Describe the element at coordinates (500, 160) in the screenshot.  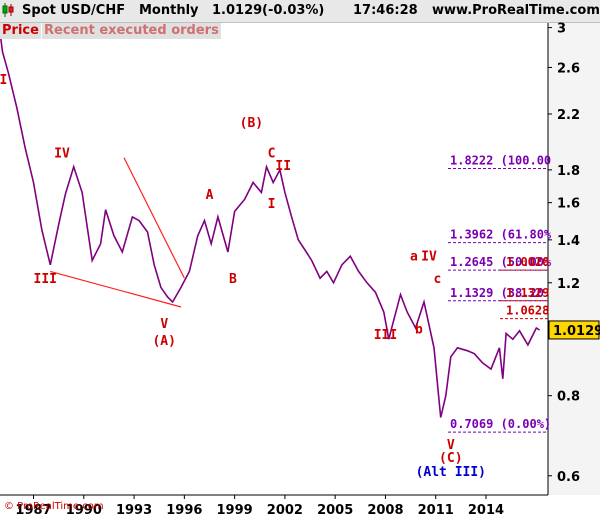
I see `fib-level-label: 1.8222 (100.00` at that location.